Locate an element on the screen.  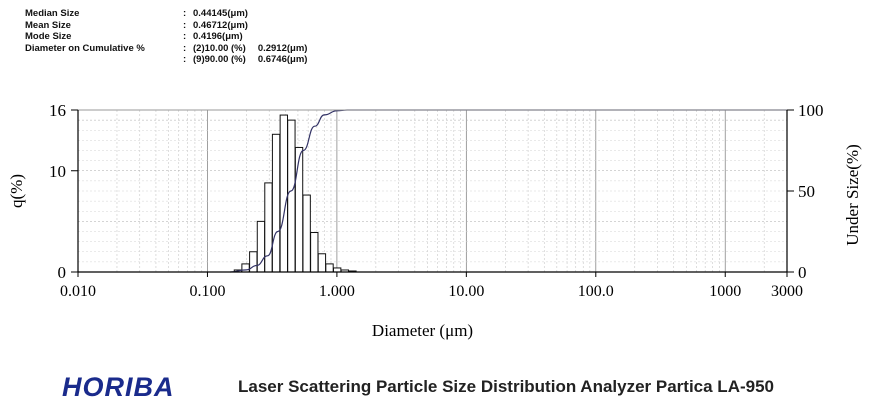
x-tick-label: 0.100 is located at coordinates (207, 291).